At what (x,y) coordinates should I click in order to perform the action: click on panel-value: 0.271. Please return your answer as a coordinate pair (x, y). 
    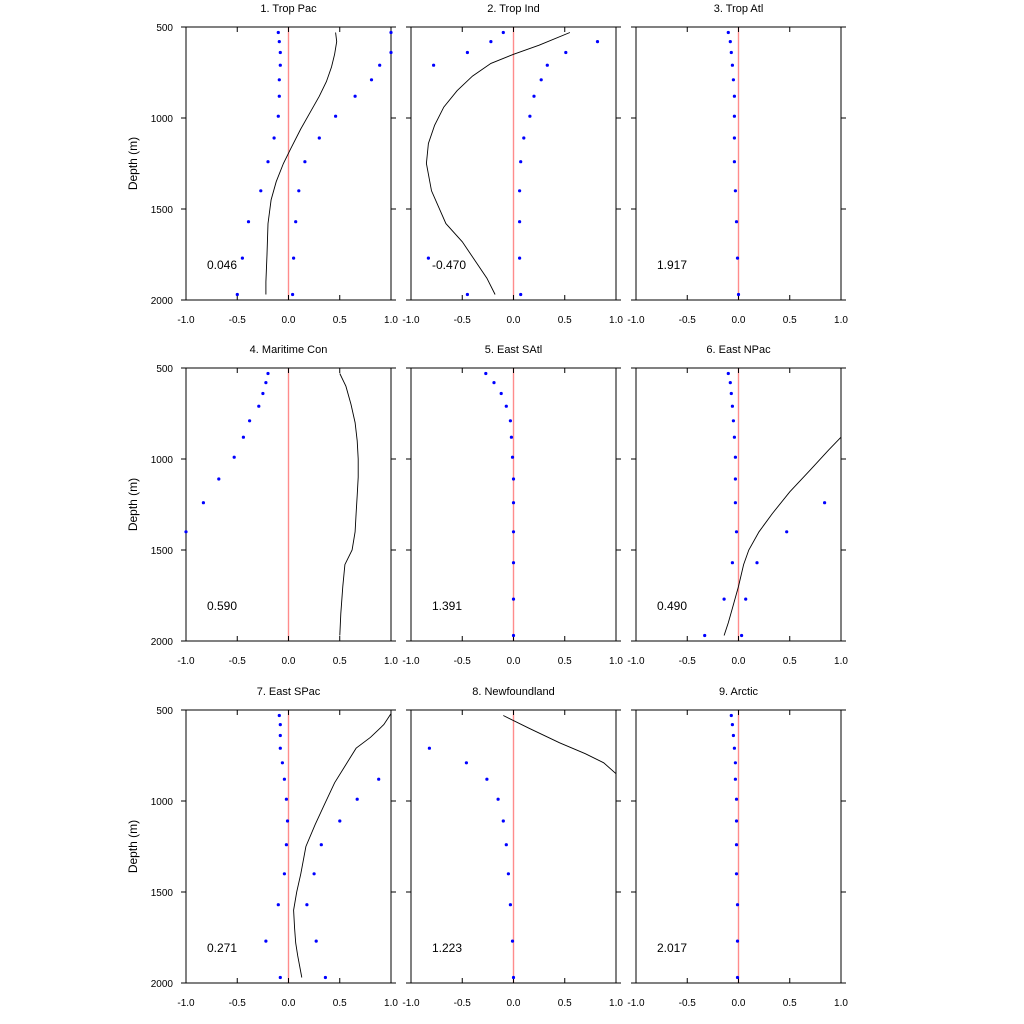
    Looking at the image, I should click on (222, 948).